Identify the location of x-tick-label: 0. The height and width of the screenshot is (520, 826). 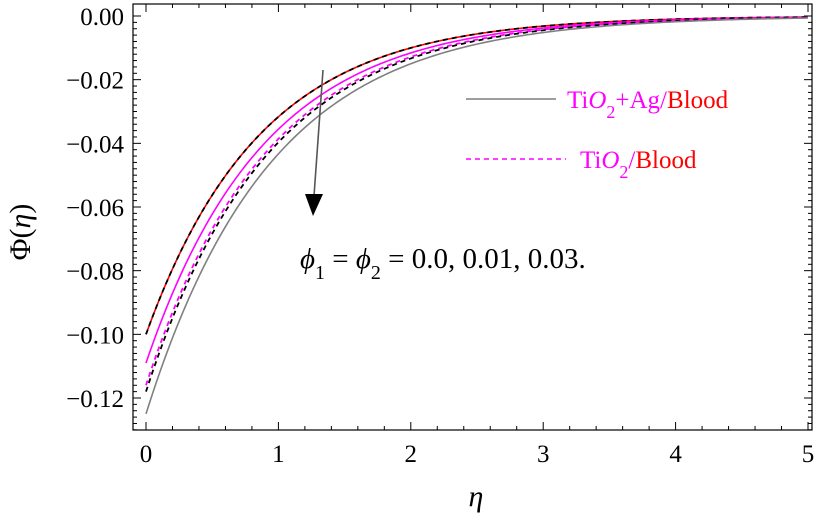
(146, 454).